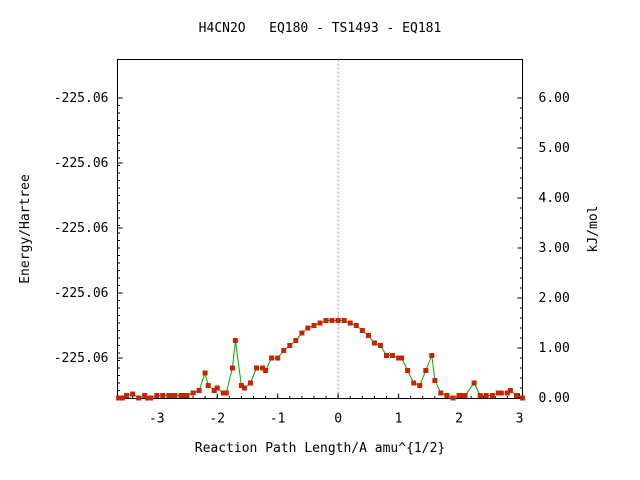  I want to click on x-axis-label: Reaction Path Length/A amu^{1/2}, so click(320, 448).